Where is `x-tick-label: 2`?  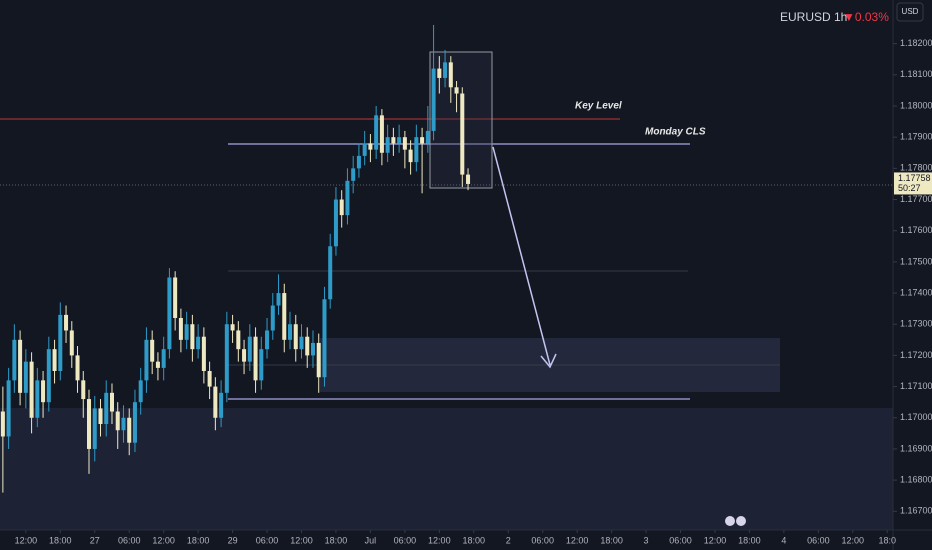
x-tick-label: 2 is located at coordinates (508, 540).